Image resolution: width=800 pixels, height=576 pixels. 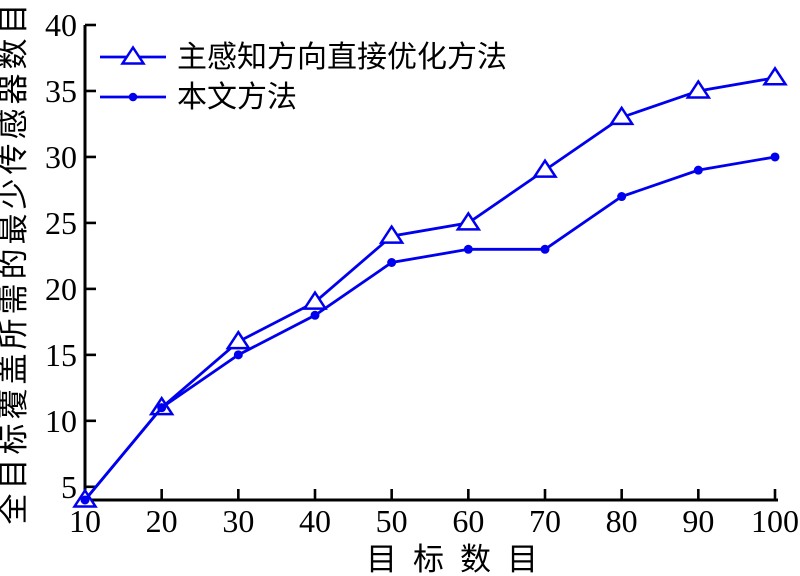 What do you see at coordinates (303, 77) in the screenshot?
I see `legend: 主感知方向直接优化方法 本文方法` at bounding box center [303, 77].